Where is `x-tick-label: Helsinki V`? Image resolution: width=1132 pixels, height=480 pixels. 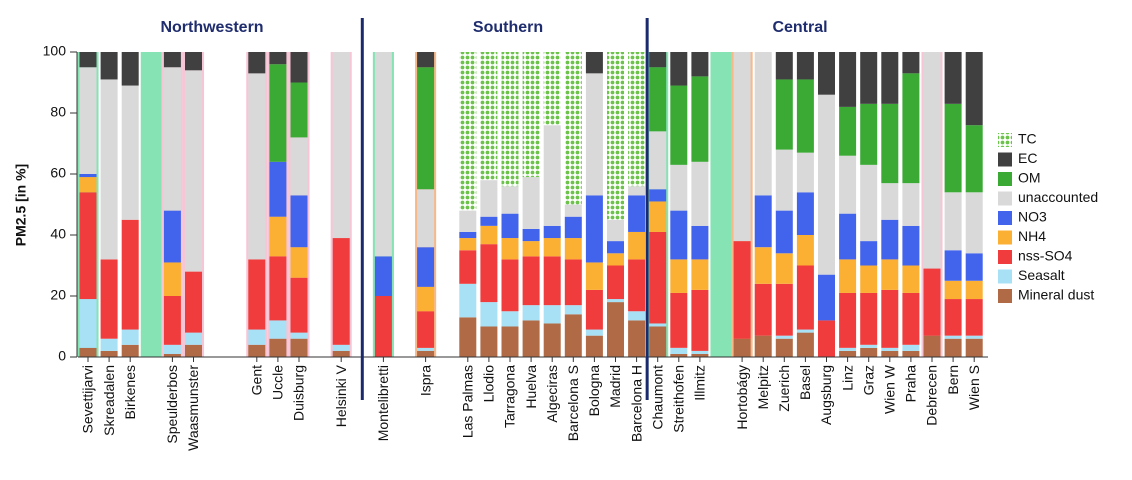 x-tick-label: Helsinki V is located at coordinates (341, 395).